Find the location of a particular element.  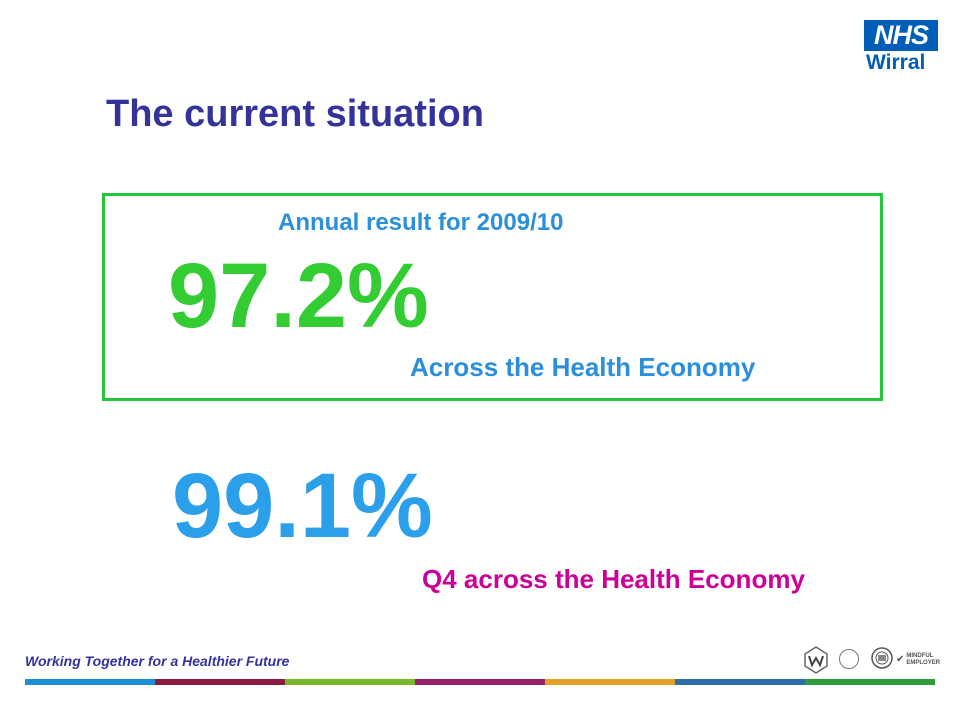

mindful-employer-badge-icon: ✔ MINDFUL EMPLOYER is located at coordinates (918, 660).